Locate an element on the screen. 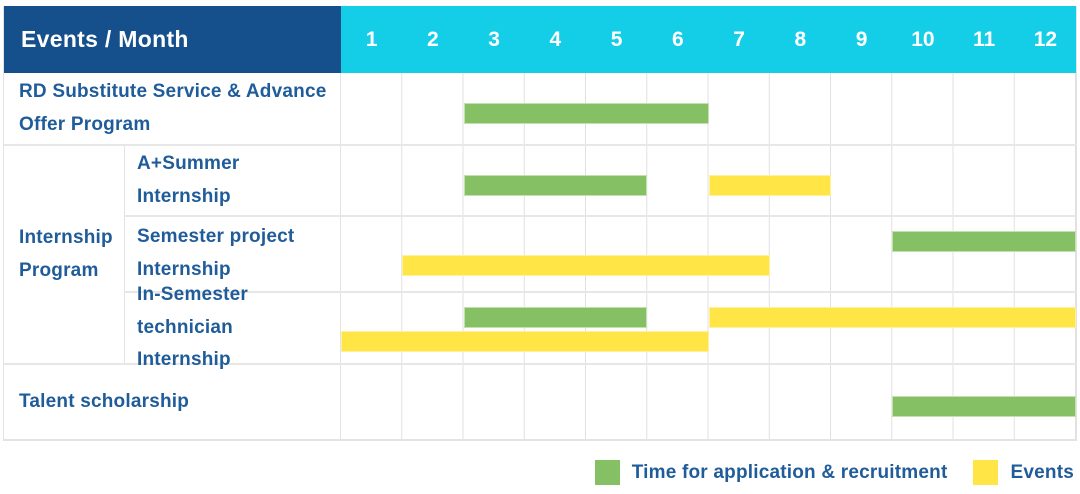 The width and height of the screenshot is (1080, 494). timeline-cell-a-plus-summer is located at coordinates (708, 180).